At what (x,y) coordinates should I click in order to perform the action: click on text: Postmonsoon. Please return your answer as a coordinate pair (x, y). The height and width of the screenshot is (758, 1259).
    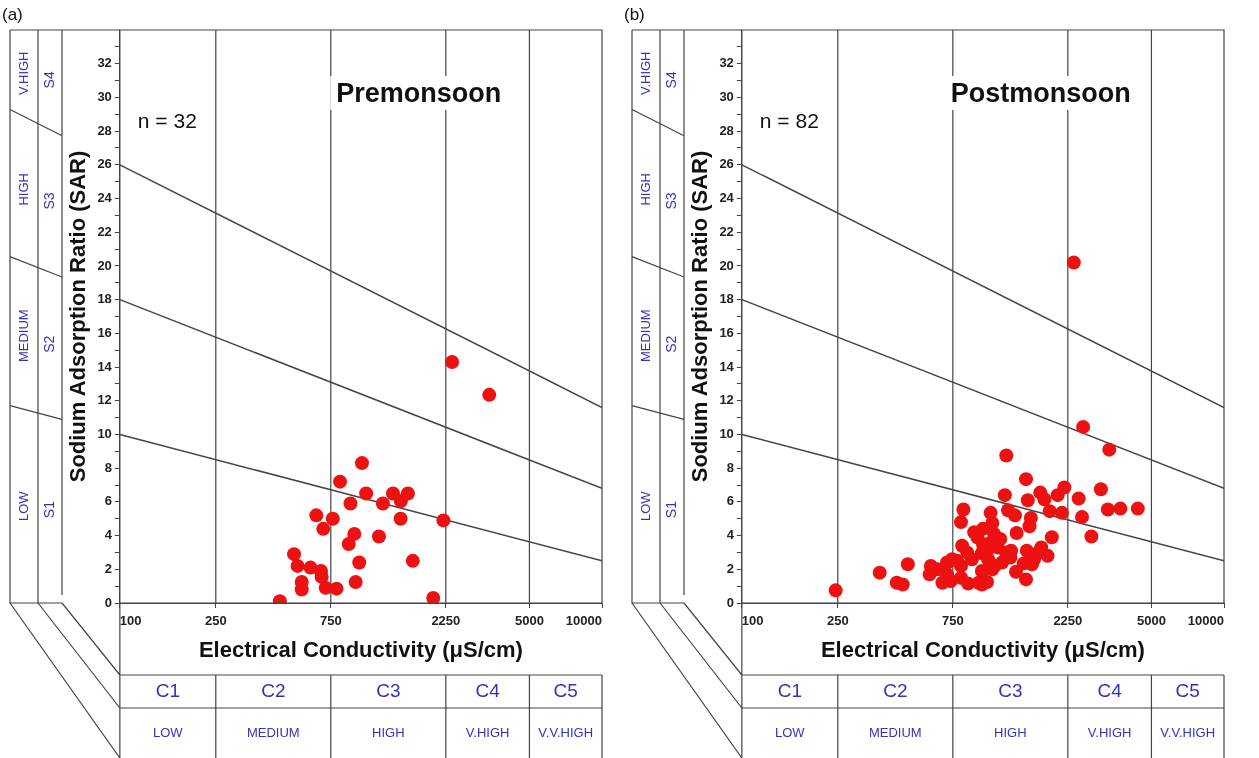
    Looking at the image, I should click on (1040, 93).